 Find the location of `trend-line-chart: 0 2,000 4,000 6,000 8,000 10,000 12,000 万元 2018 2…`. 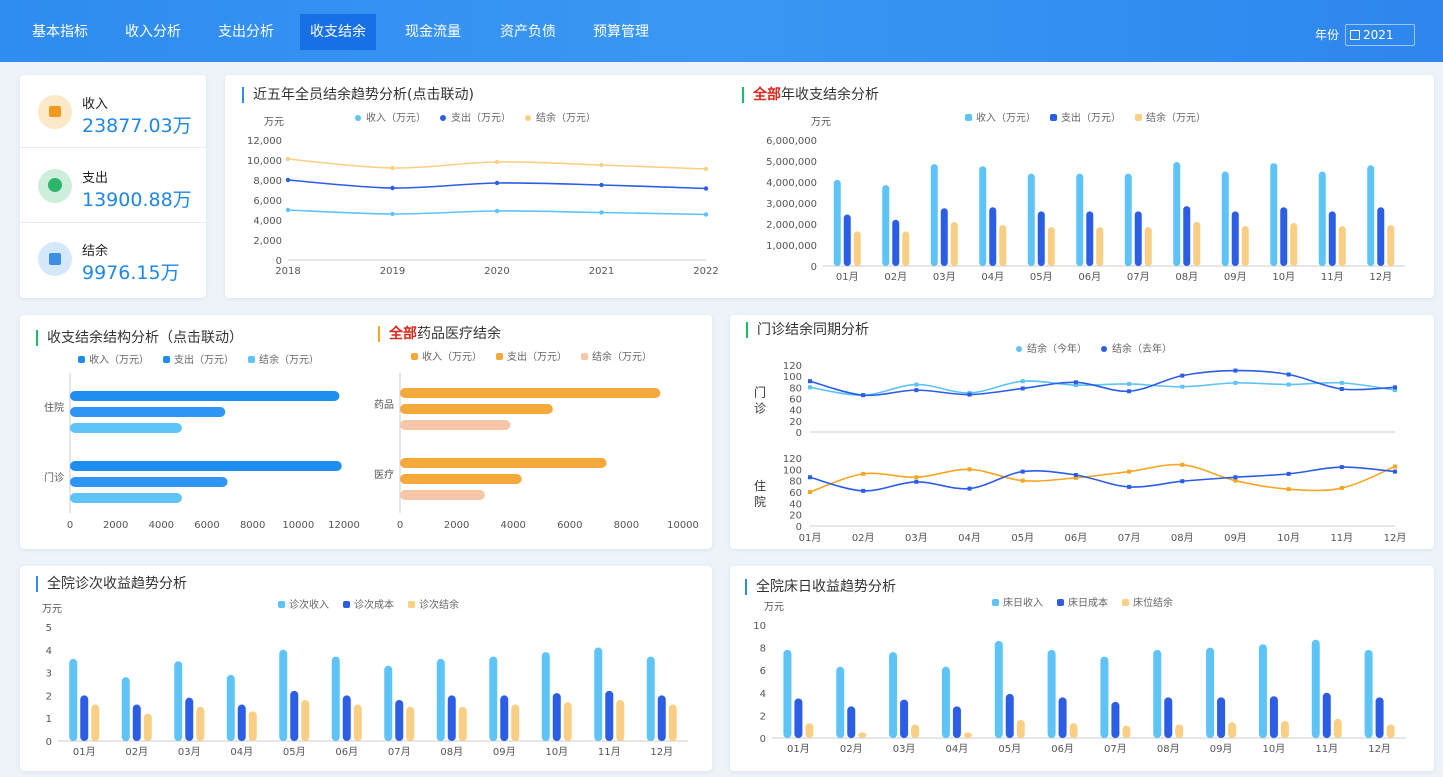

trend-line-chart: 0 2,000 4,000 6,000 8,000 10,000 12,000 万元 2018 2… is located at coordinates (485, 195).